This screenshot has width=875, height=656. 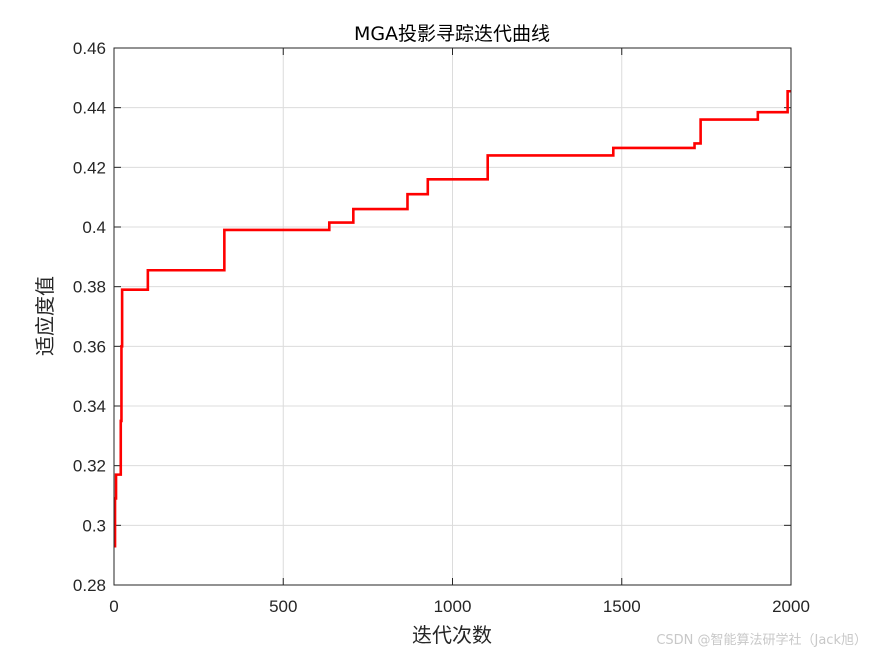 What do you see at coordinates (113, 606) in the screenshot?
I see `x-tick-label: 0` at bounding box center [113, 606].